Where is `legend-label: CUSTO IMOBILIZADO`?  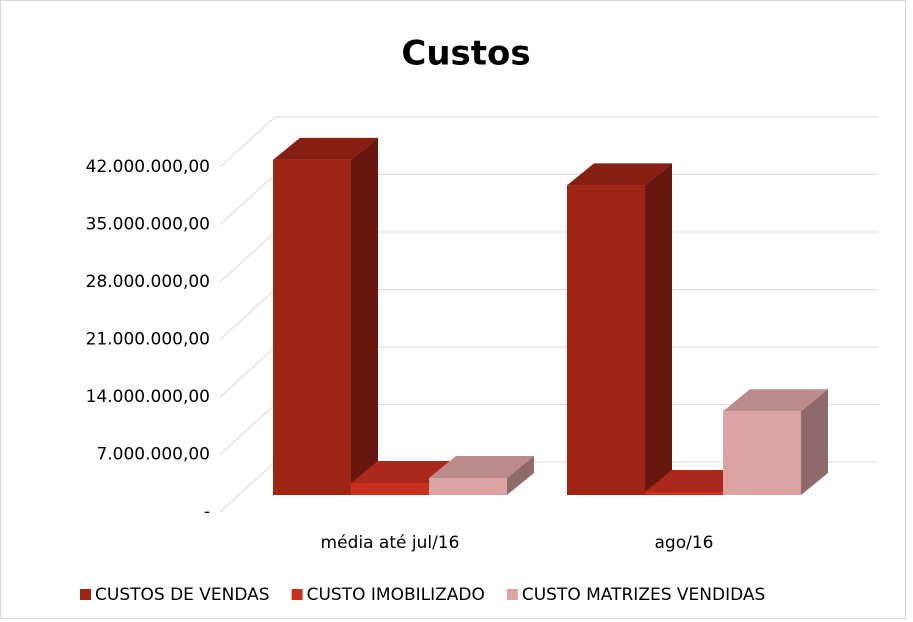
legend-label: CUSTO IMOBILIZADO is located at coordinates (396, 595).